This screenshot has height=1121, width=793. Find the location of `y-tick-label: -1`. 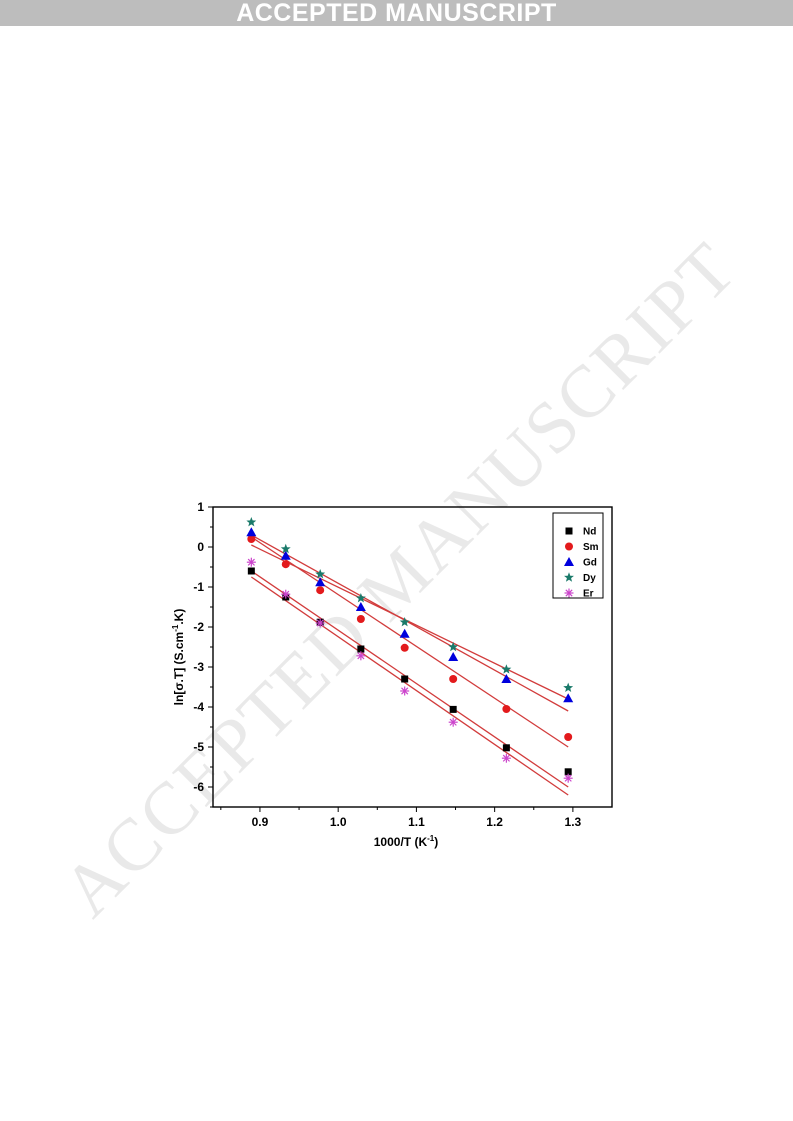

y-tick-label: -1 is located at coordinates (198, 587).